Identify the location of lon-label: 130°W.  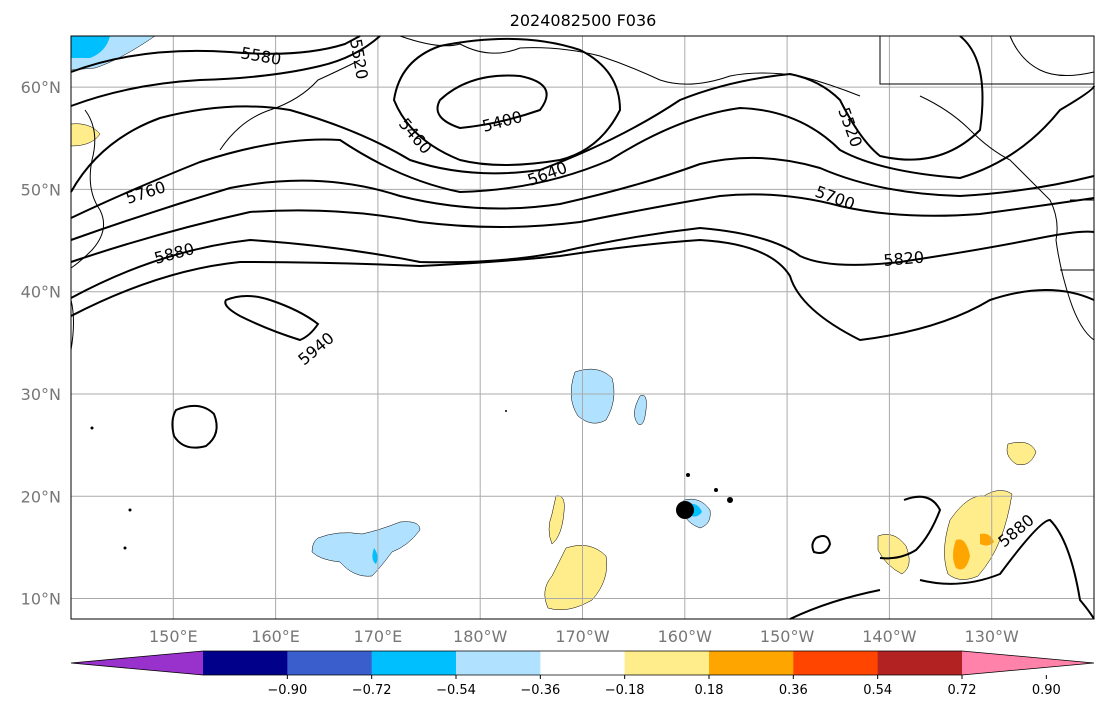
(992, 636).